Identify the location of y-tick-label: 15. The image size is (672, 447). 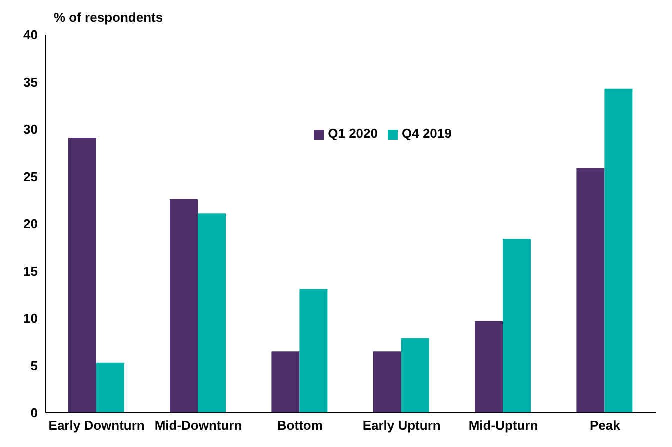
(31, 271).